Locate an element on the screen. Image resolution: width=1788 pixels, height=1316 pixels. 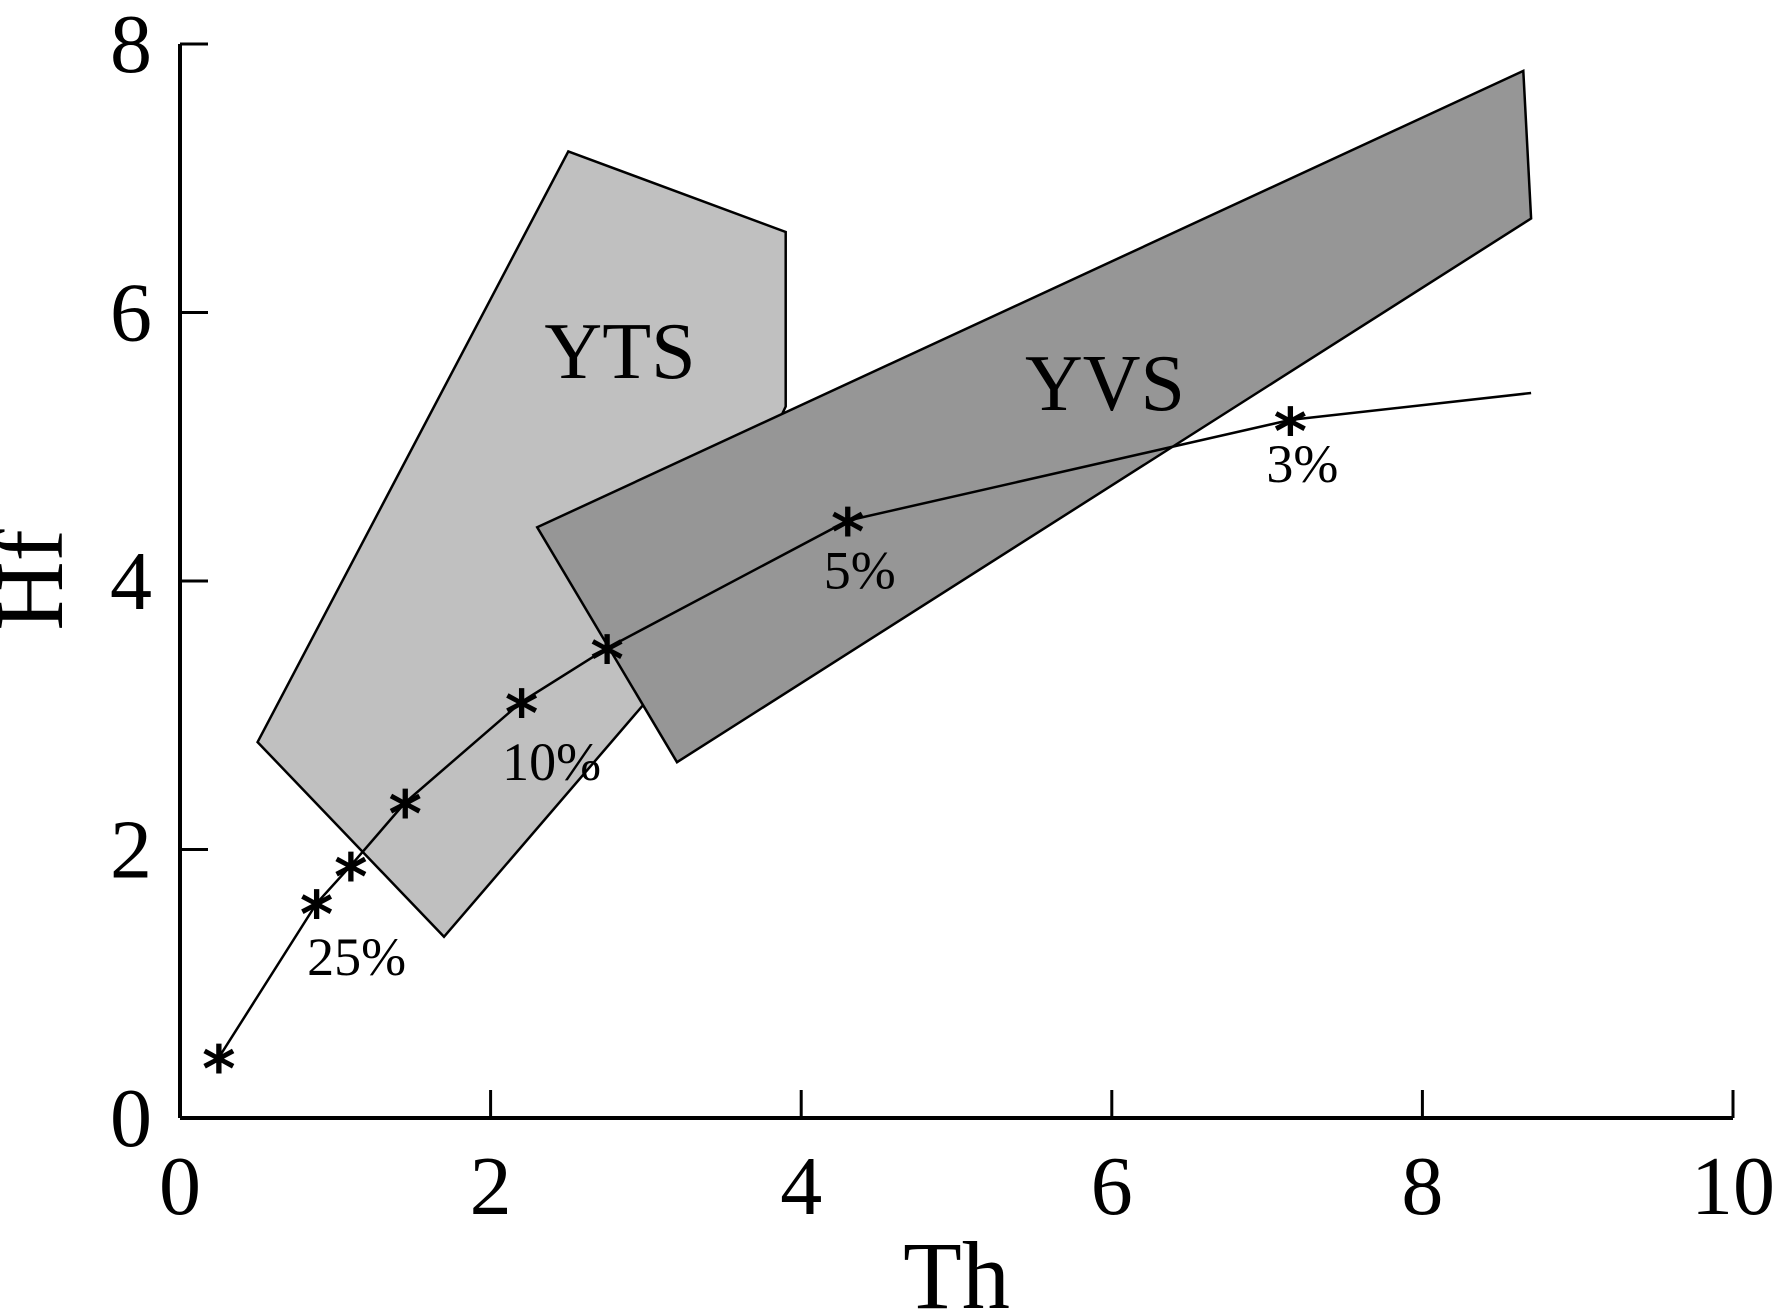
region-label-yts: YTS is located at coordinates (619, 352).